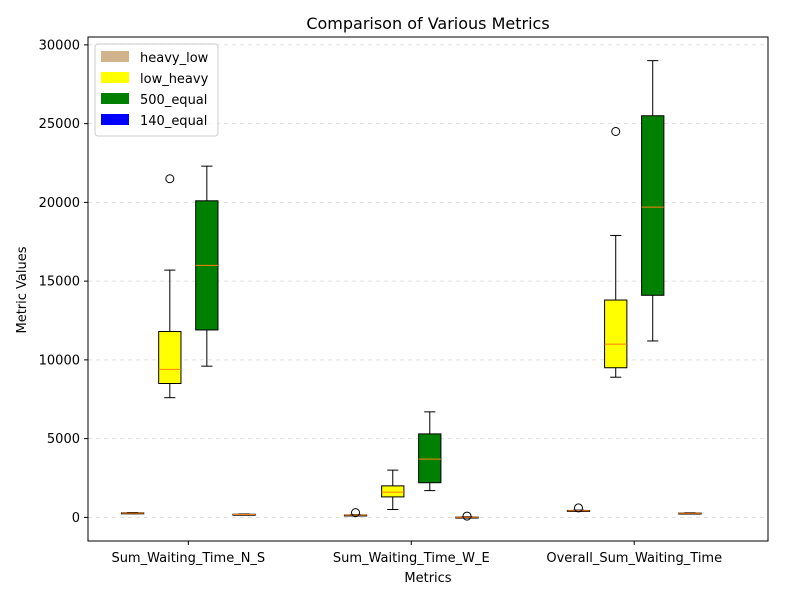 This screenshot has width=800, height=600. Describe the element at coordinates (59, 360) in the screenshot. I see `y-tick-label: 10000` at that location.